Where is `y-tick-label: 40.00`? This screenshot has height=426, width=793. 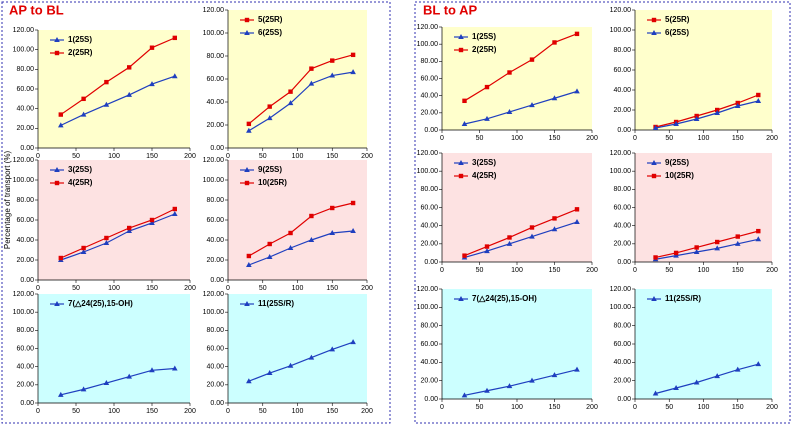 y-tick-label: 40.00 is located at coordinates (622, 226).